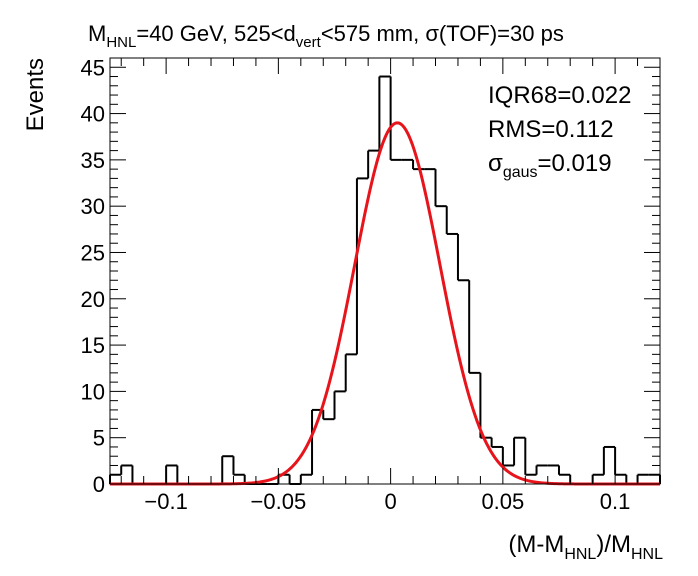 This screenshot has width=698, height=576. What do you see at coordinates (615, 501) in the screenshot?
I see `x-tick-label: 0.1` at bounding box center [615, 501].